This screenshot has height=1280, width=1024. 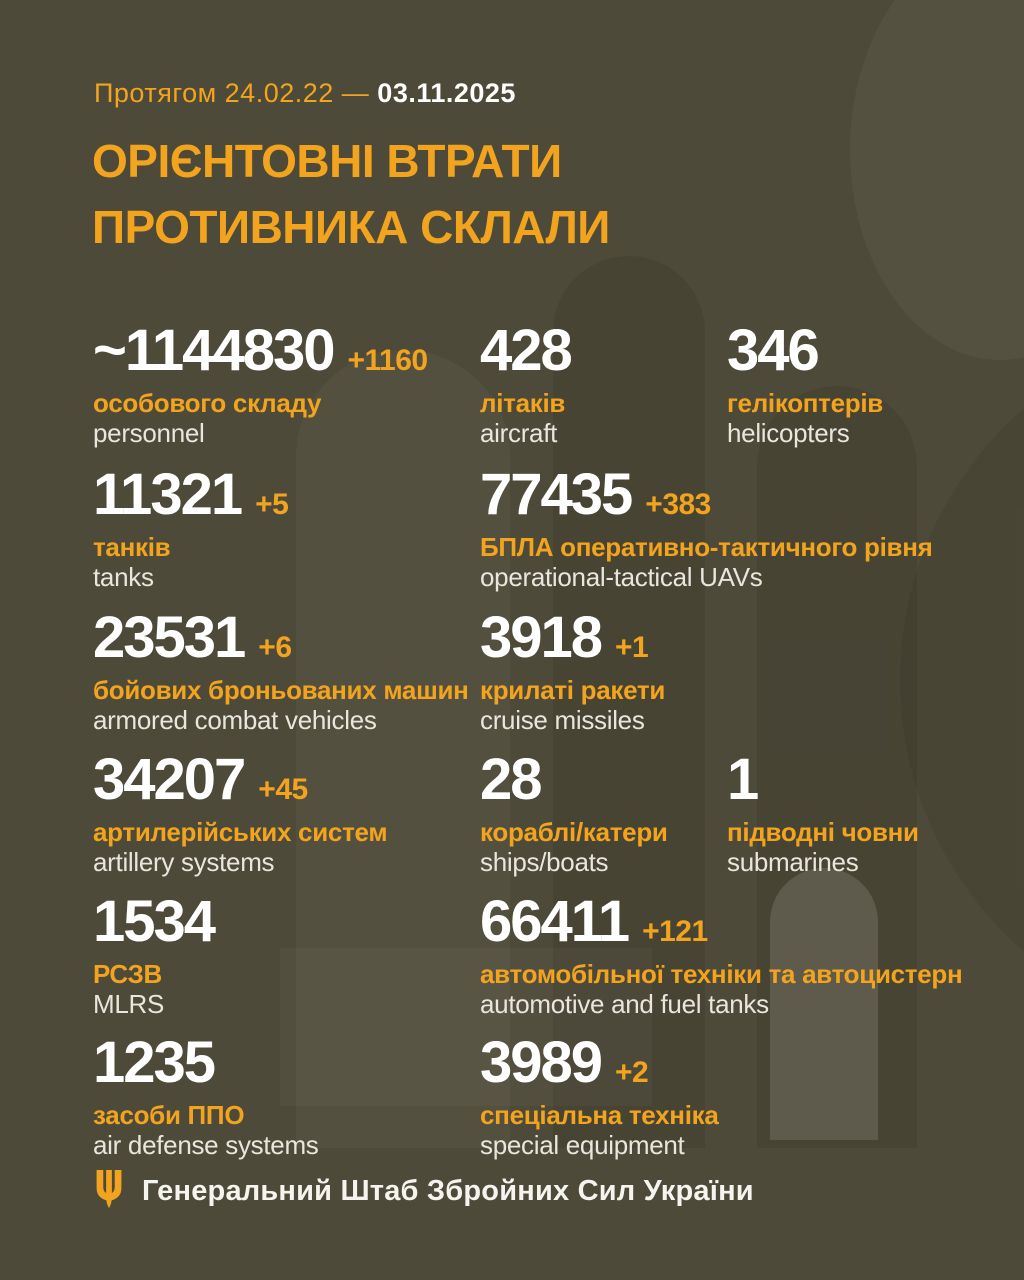 What do you see at coordinates (154, 1062) in the screenshot?
I see `stat-value: 1235` at bounding box center [154, 1062].